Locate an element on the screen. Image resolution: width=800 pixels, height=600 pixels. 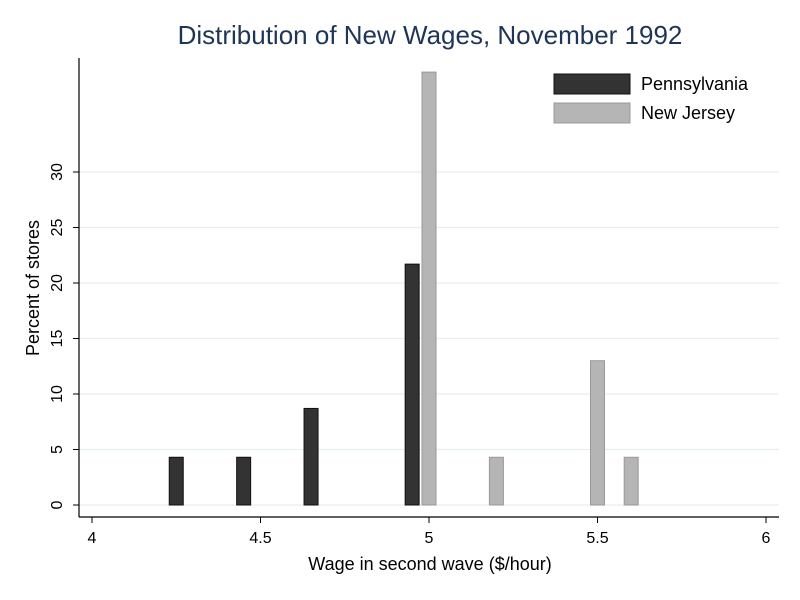
legend-label: New Jersey is located at coordinates (688, 113).